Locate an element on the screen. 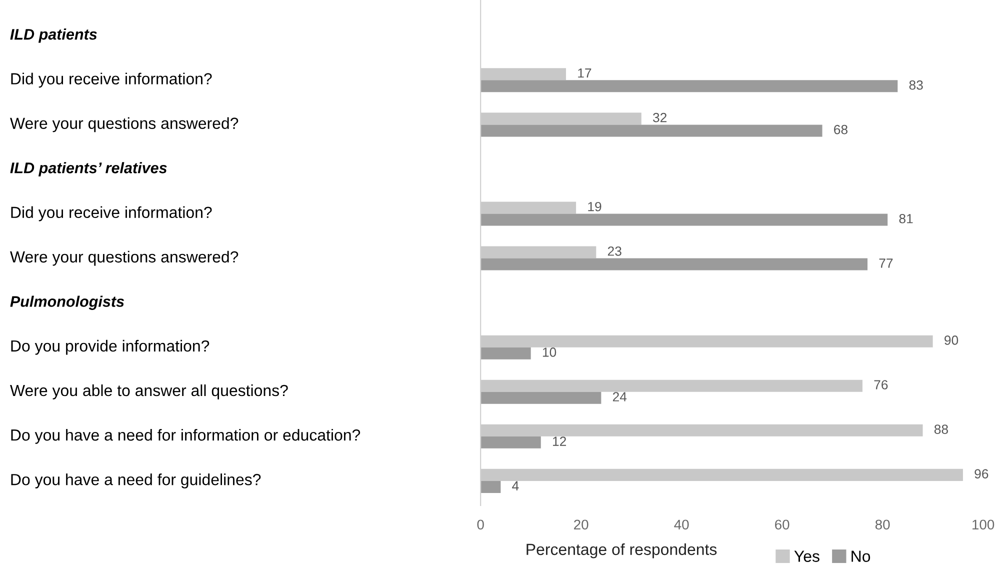 This screenshot has width=995, height=566. data-label: 10 is located at coordinates (549, 352).